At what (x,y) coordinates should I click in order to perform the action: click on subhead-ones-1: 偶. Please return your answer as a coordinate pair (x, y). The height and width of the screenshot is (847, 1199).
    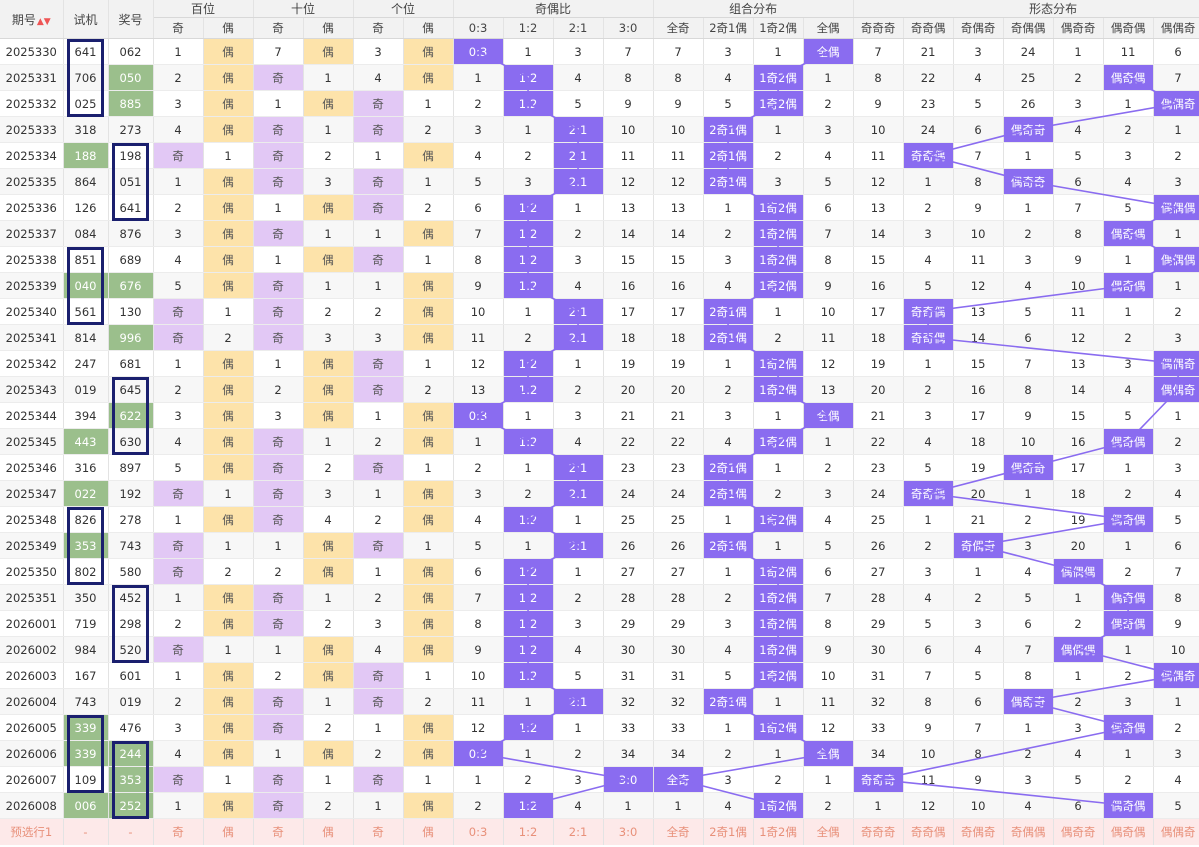
    Looking at the image, I should click on (428, 28).